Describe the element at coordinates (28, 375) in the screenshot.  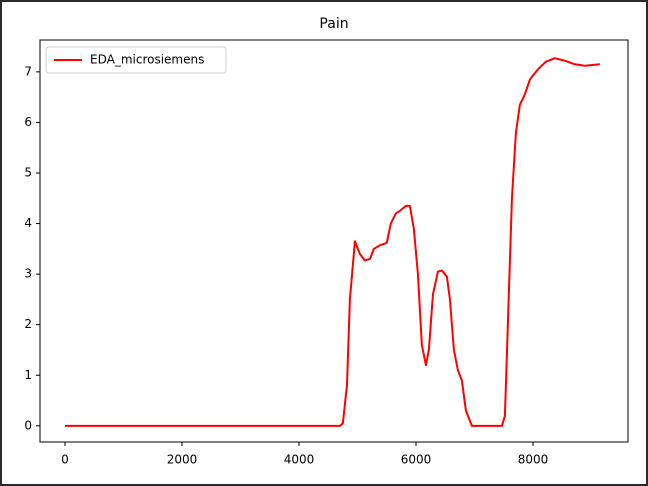
I see `y-tick-label: 1` at that location.